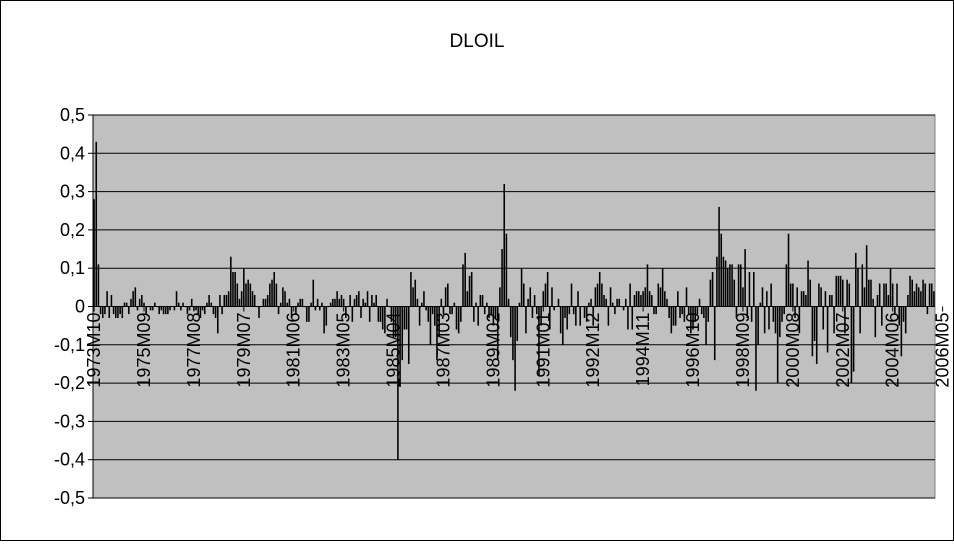 The width and height of the screenshot is (954, 545). I want to click on x-tick-label: 1983M05, so click(344, 350).